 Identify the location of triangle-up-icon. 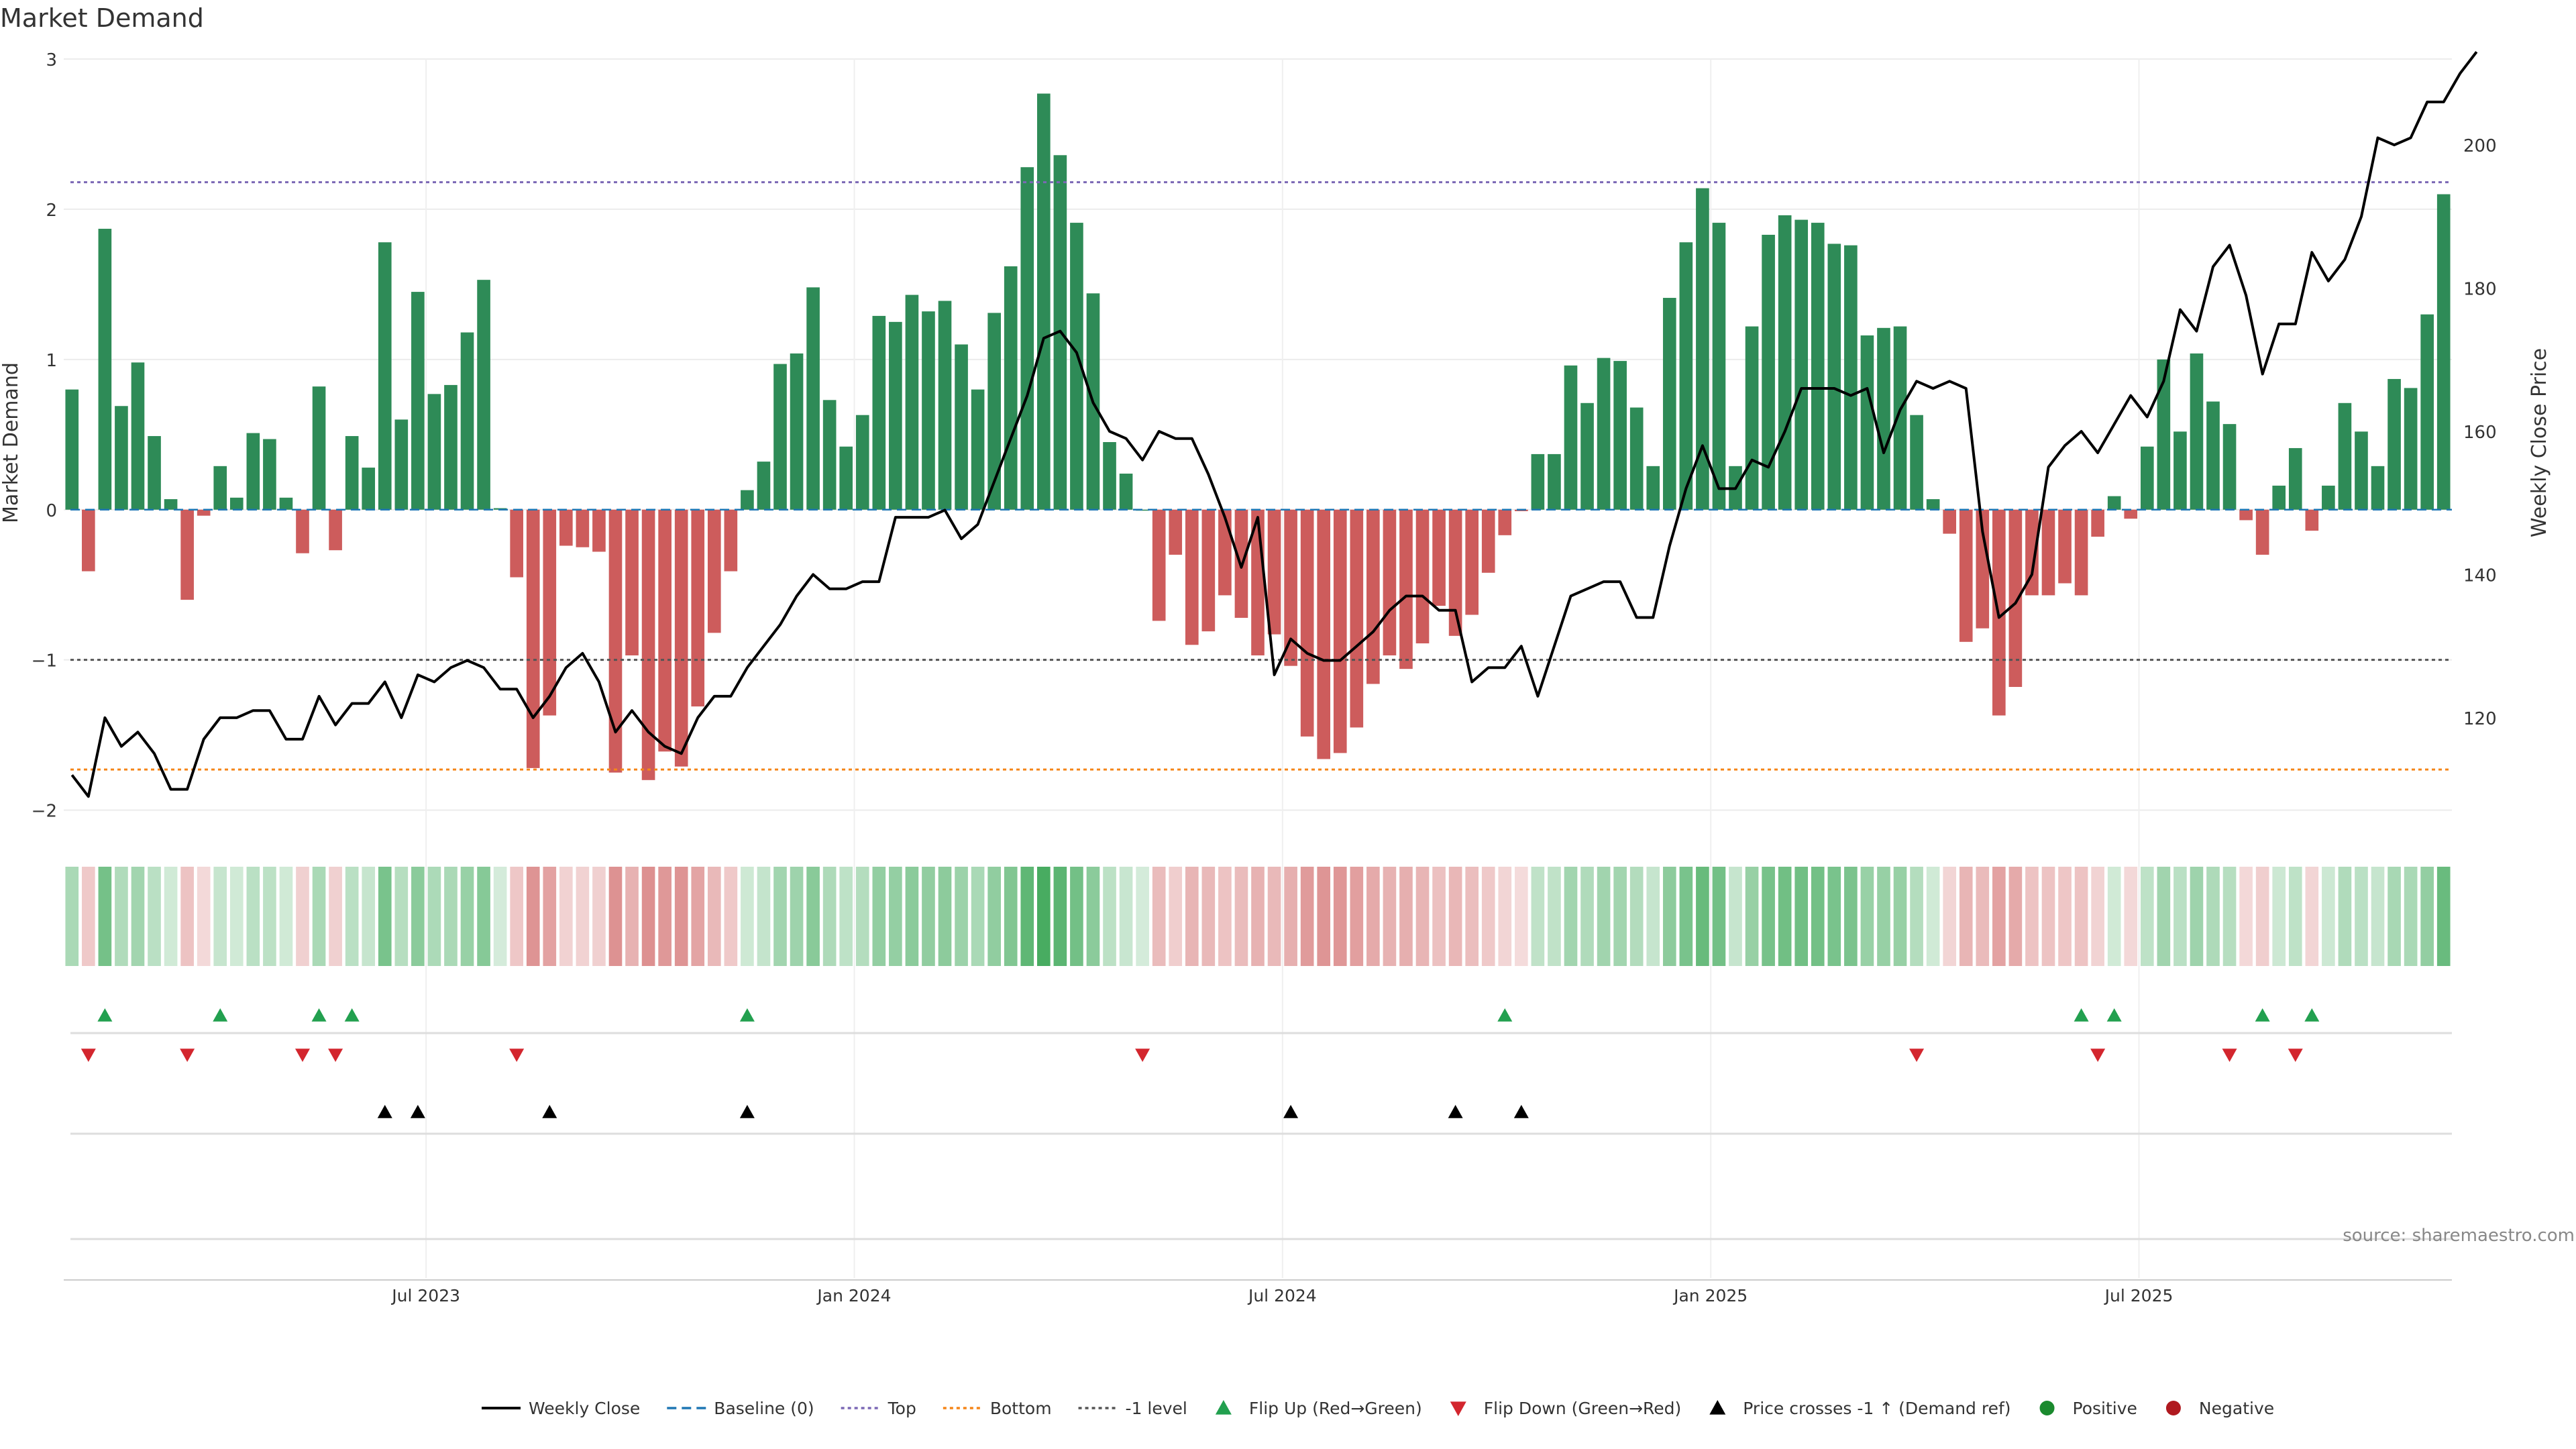
(1223, 1407).